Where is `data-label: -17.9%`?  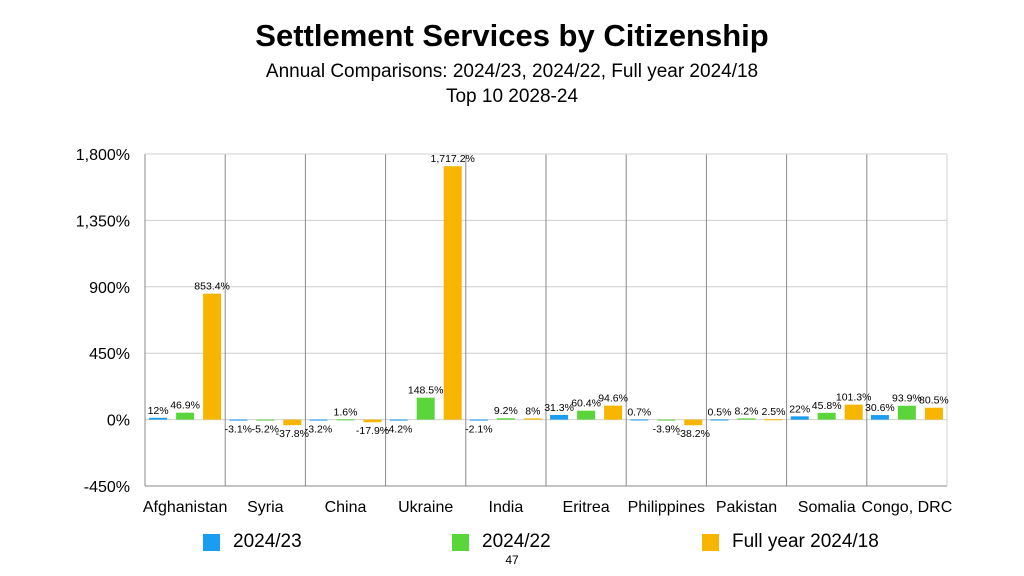 data-label: -17.9% is located at coordinates (372, 431).